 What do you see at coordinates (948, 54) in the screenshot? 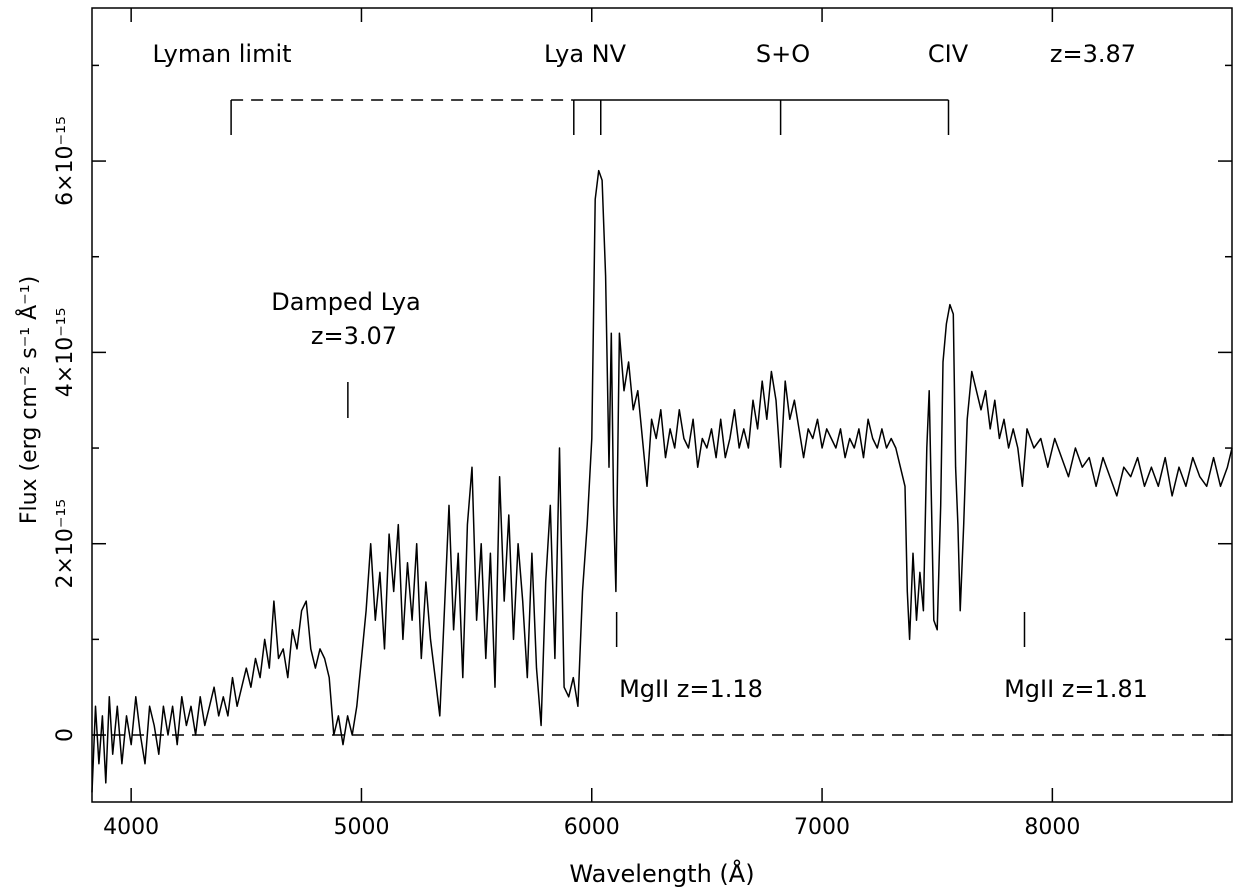
I see `line-label: CIV` at bounding box center [948, 54].